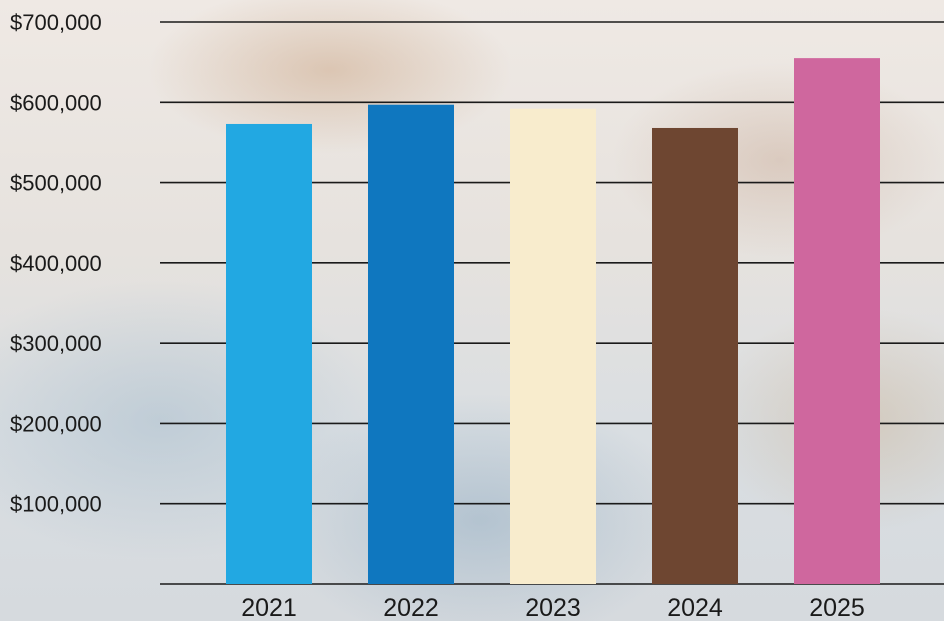 This screenshot has width=944, height=621. Describe the element at coordinates (411, 344) in the screenshot. I see `bar-2022` at that location.